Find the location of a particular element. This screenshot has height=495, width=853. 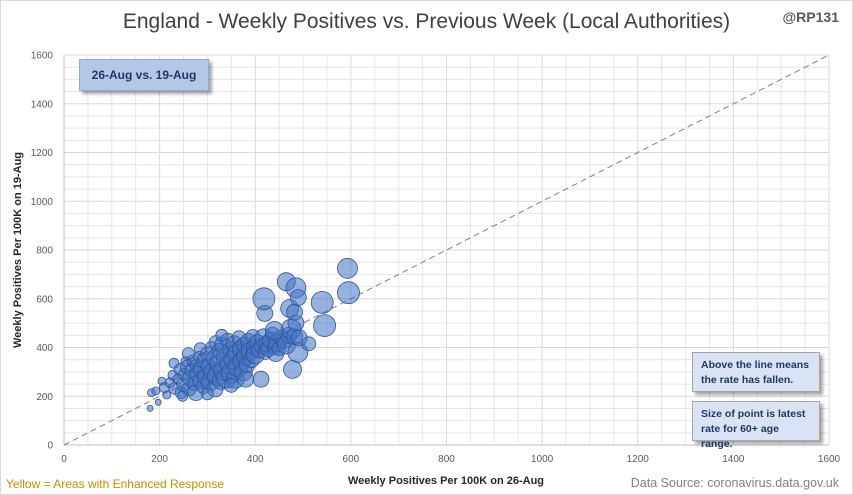

x-tick-label: 400 is located at coordinates (255, 459).